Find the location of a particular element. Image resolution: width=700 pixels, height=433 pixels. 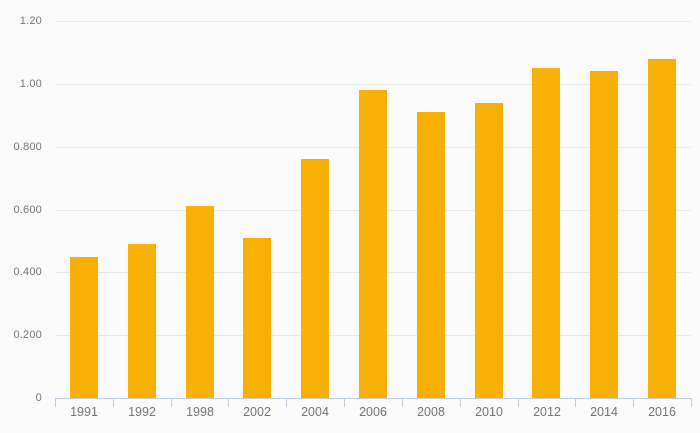

bar-2004 is located at coordinates (315, 278).